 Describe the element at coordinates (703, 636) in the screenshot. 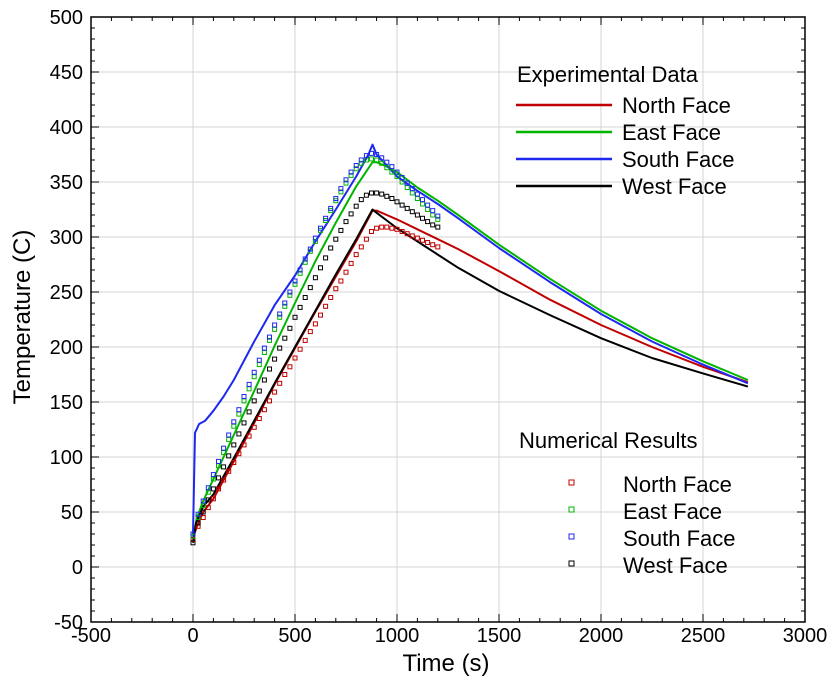

I see `x-tick-label: 2500` at that location.